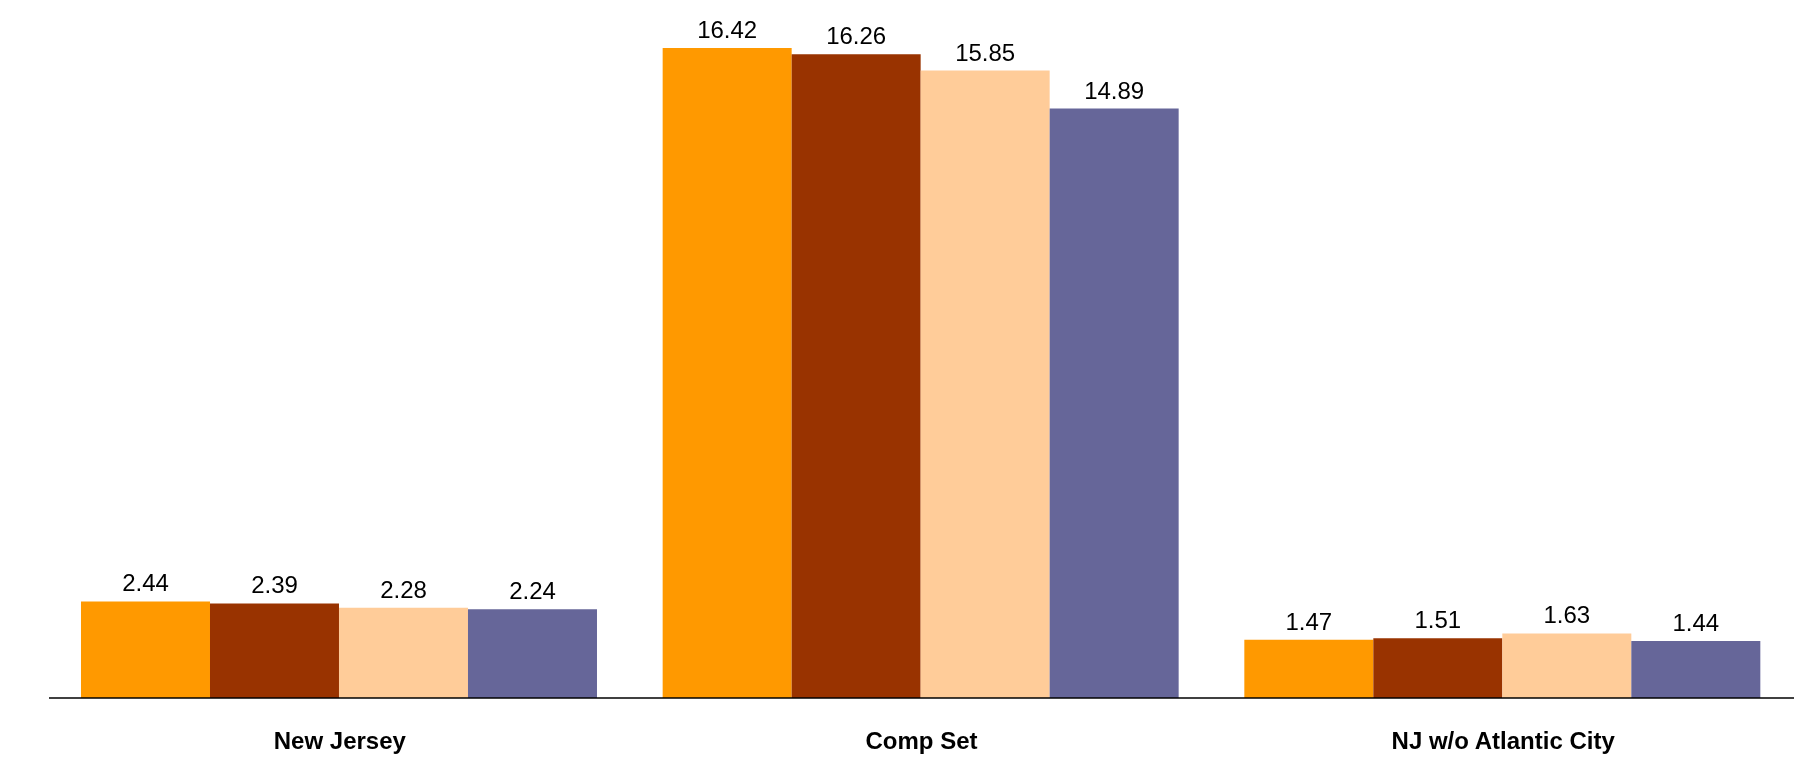  Describe the element at coordinates (1567, 615) in the screenshot. I see `data-label: 1.63` at that location.